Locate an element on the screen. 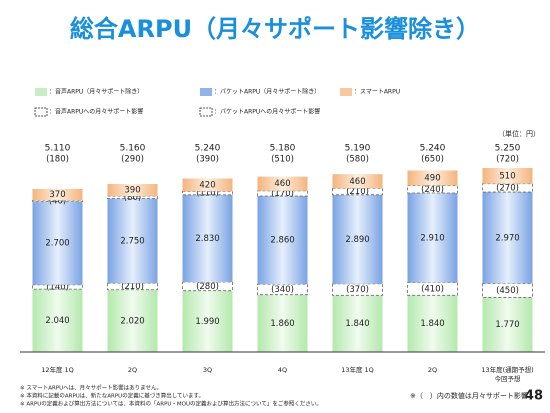 The width and height of the screenshot is (550, 413). data-label: 510 is located at coordinates (507, 176).